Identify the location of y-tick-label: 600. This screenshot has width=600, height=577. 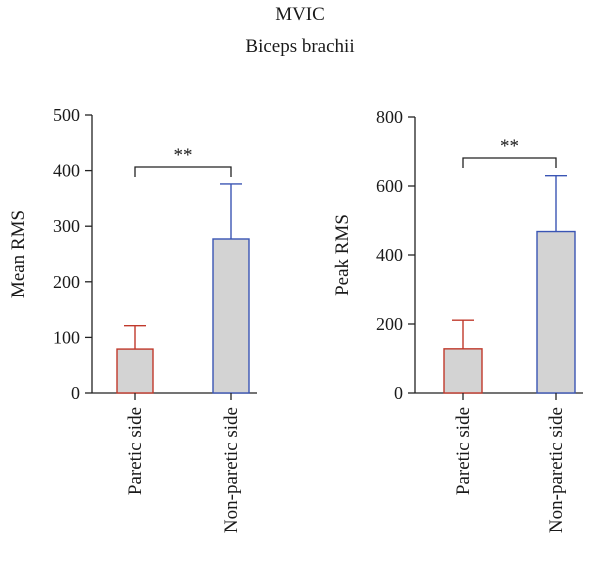
(389, 186).